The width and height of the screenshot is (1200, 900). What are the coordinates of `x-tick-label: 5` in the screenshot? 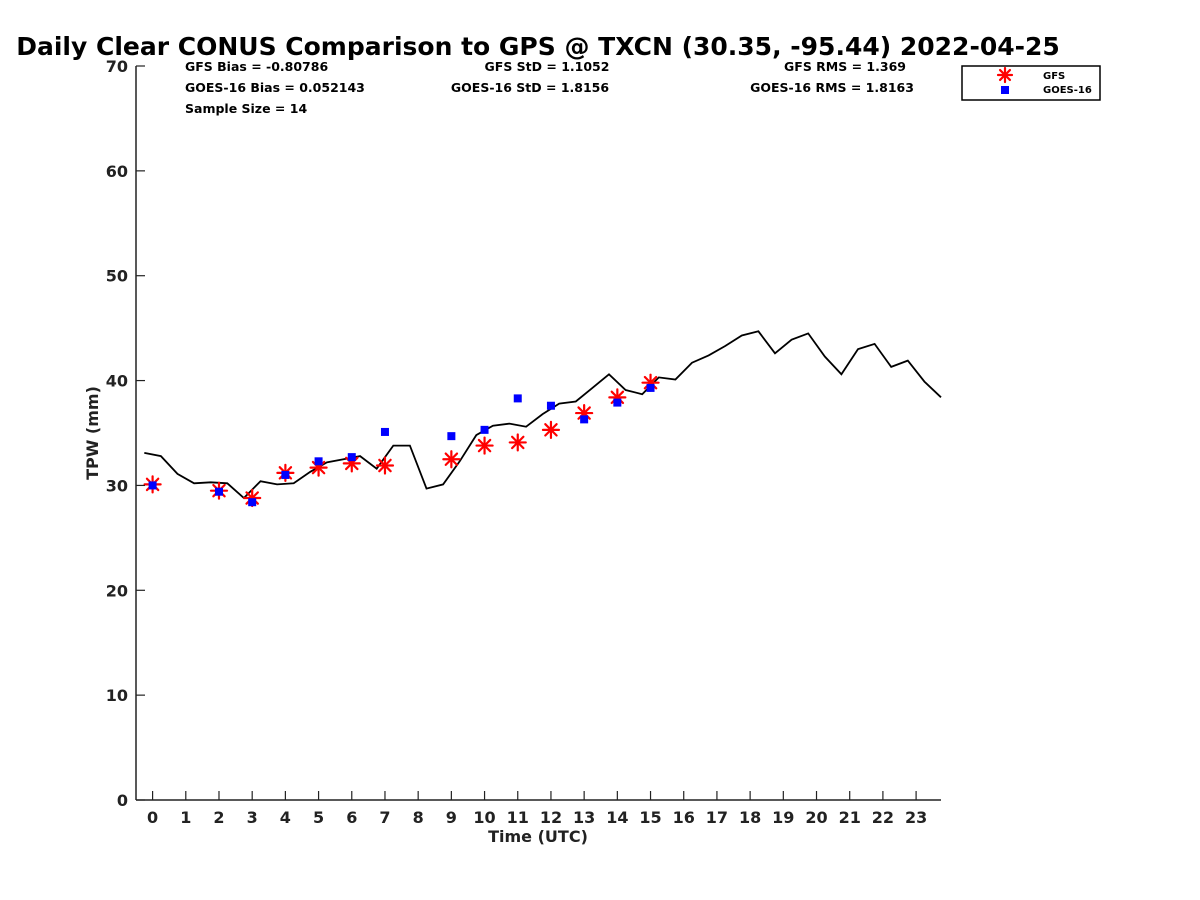 It's located at (318, 817).